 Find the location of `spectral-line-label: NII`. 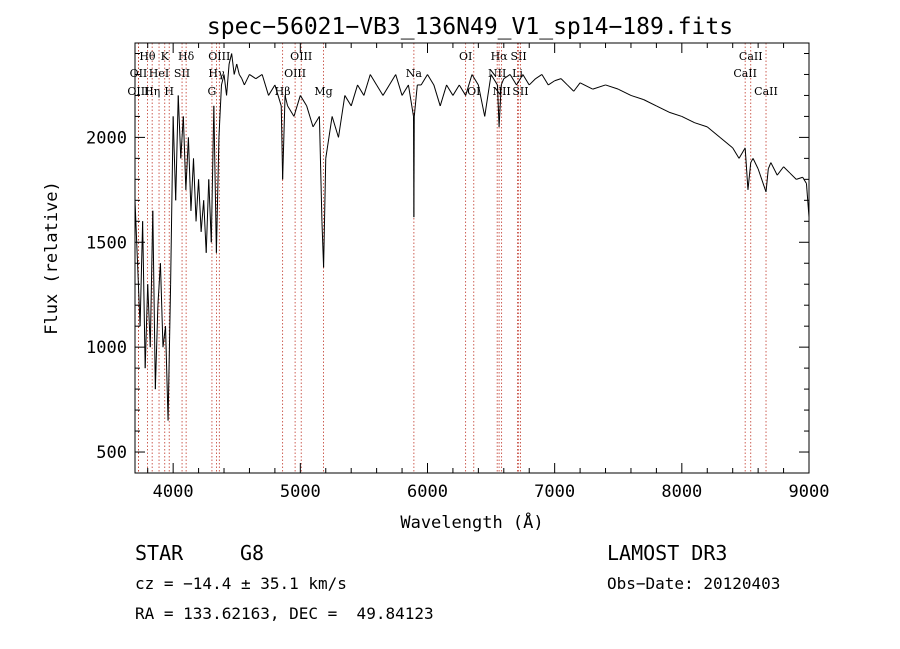

spectral-line-label: NII is located at coordinates (501, 91).